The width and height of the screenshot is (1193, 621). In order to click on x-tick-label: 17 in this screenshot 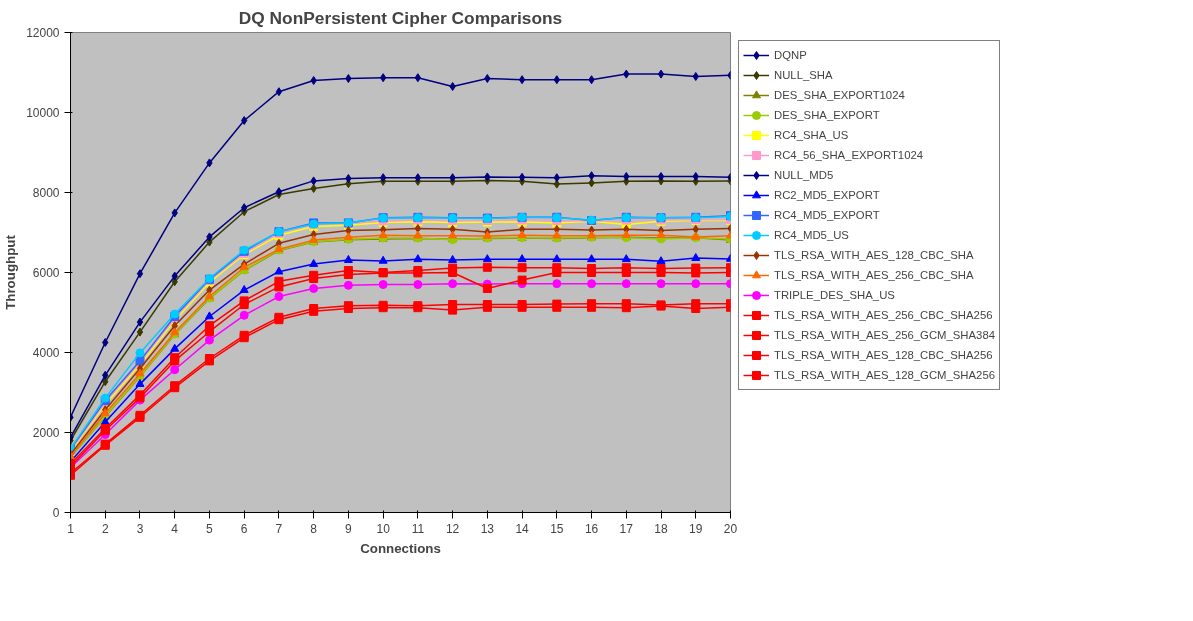, I will do `click(626, 528)`.